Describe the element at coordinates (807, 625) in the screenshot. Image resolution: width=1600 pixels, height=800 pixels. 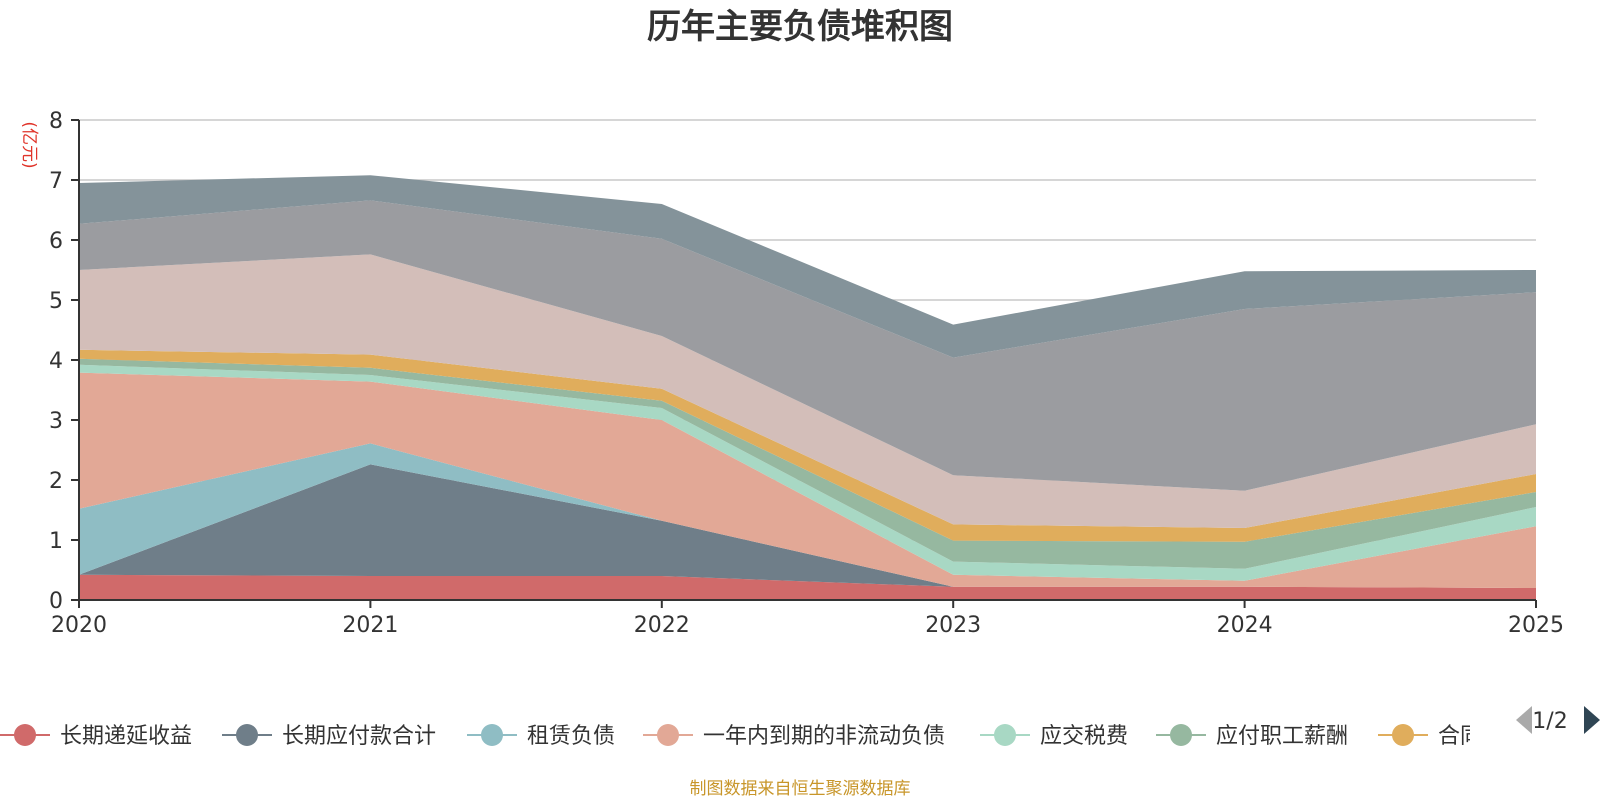
I see `x-tick-labels: 2020 2021 2022 2023 2024 2025` at that location.